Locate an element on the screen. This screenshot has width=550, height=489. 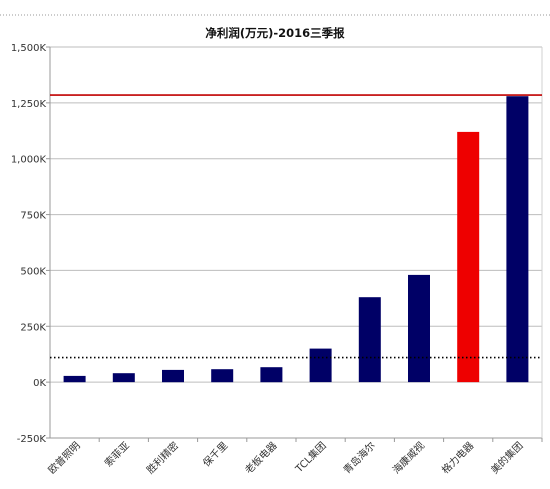
y-tick-label: 1,250K is located at coordinates (29, 104).